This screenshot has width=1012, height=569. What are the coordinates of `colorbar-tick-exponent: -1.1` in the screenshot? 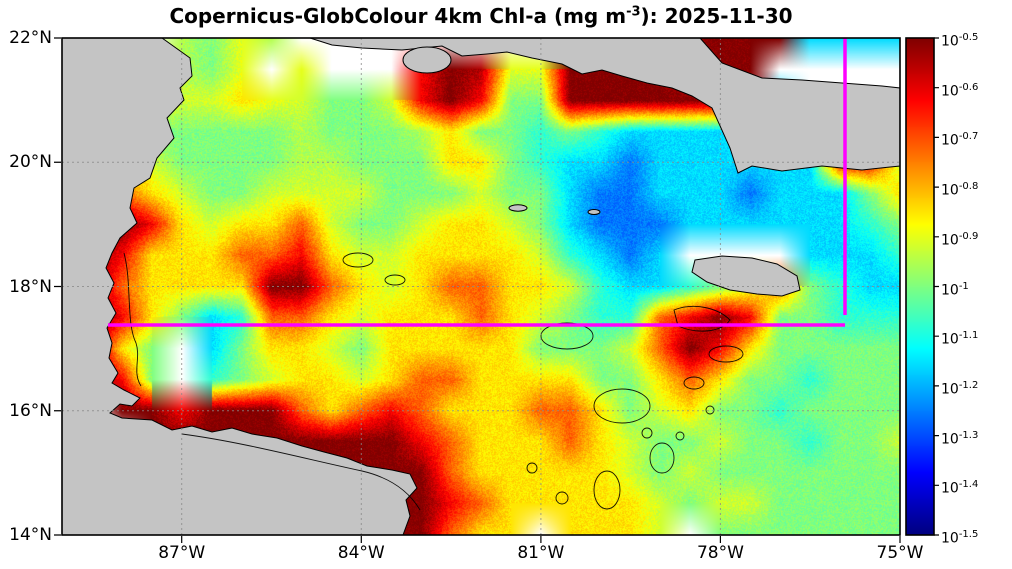 It's located at (968, 336).